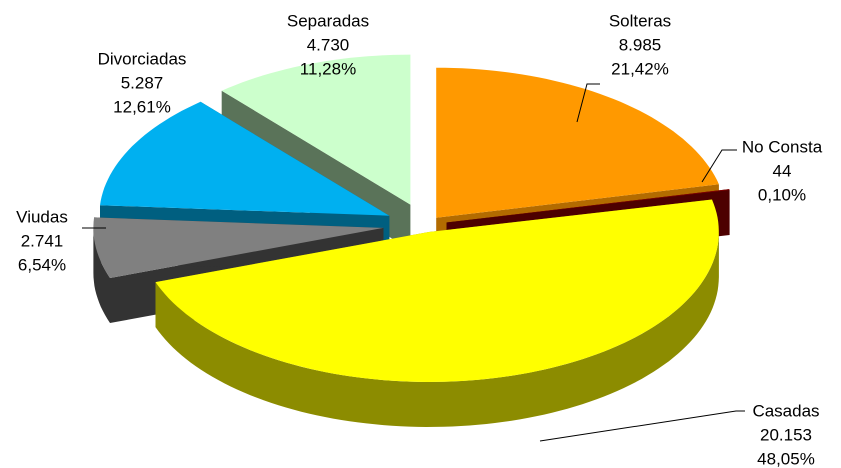 The height and width of the screenshot is (468, 841). Describe the element at coordinates (782, 194) in the screenshot. I see `slice-percent: 0,10%` at that location.